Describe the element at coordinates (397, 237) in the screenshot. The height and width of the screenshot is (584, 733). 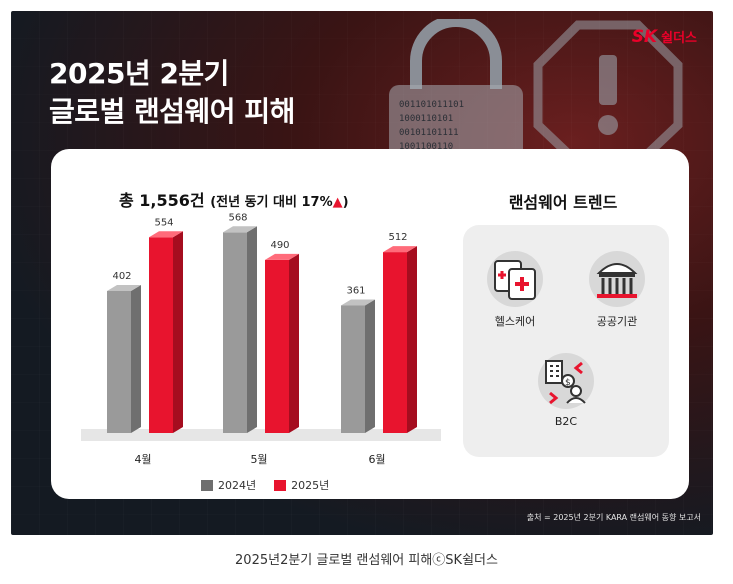
I see `data-label-2025년-6월: 512` at that location.